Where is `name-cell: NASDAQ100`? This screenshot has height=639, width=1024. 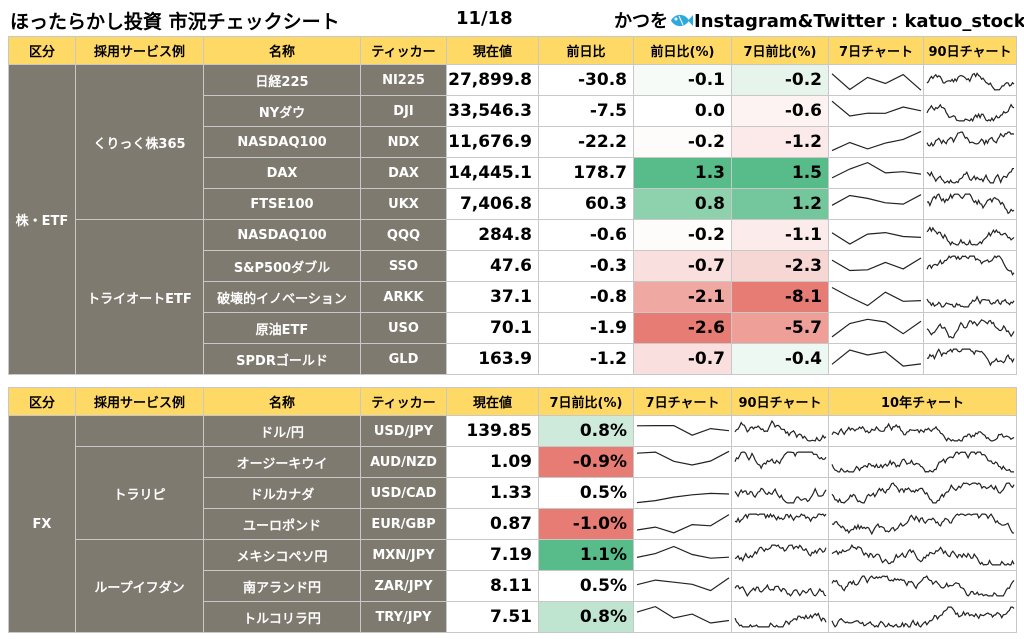 name-cell: NASDAQ100 is located at coordinates (282, 235).